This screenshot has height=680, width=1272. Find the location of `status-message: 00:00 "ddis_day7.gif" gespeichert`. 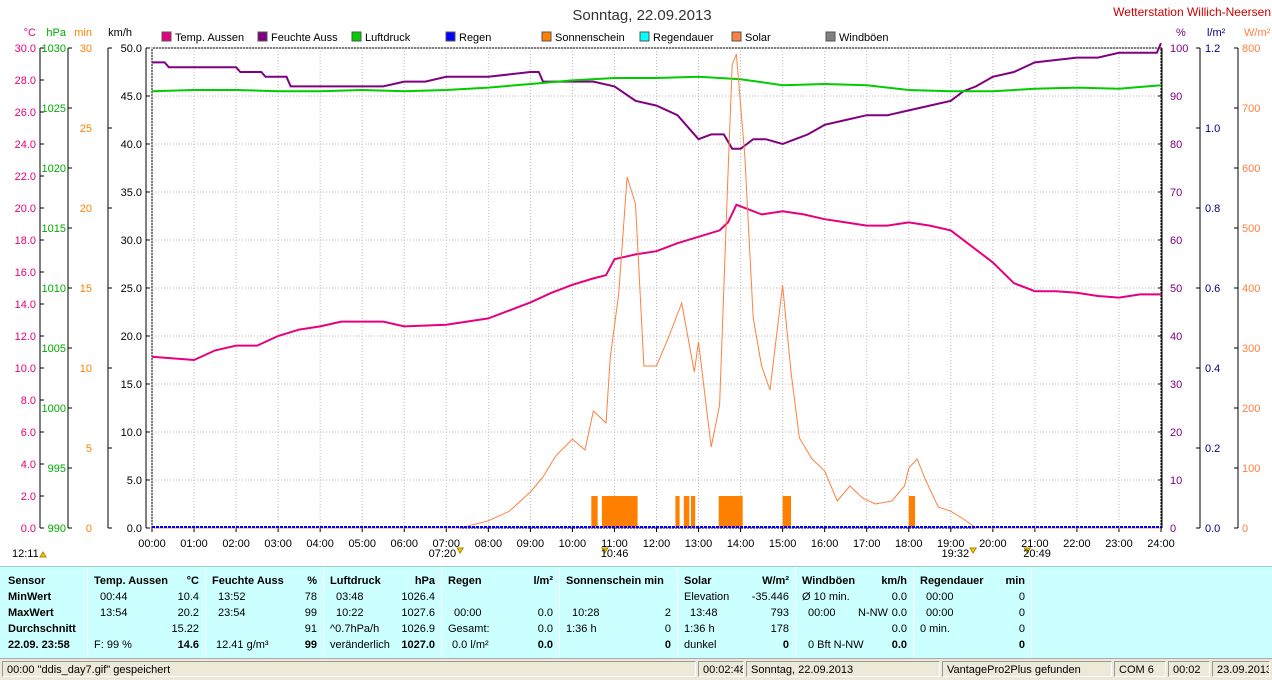

status-message: 00:00 "ddis_day7.gif" gespeichert is located at coordinates (349, 669).